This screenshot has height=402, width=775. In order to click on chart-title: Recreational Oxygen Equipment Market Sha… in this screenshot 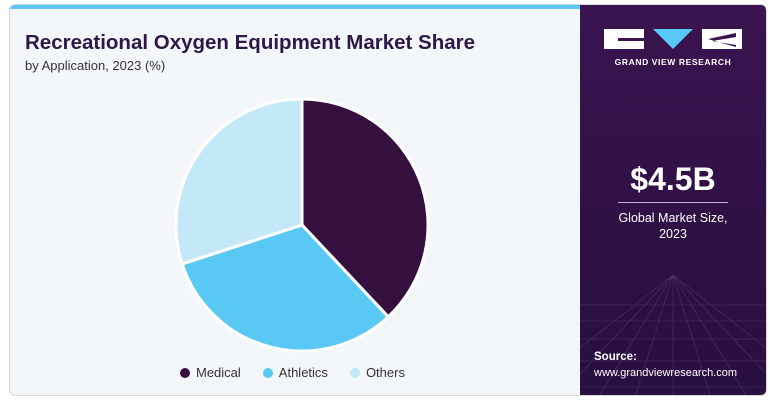, I will do `click(250, 42)`.